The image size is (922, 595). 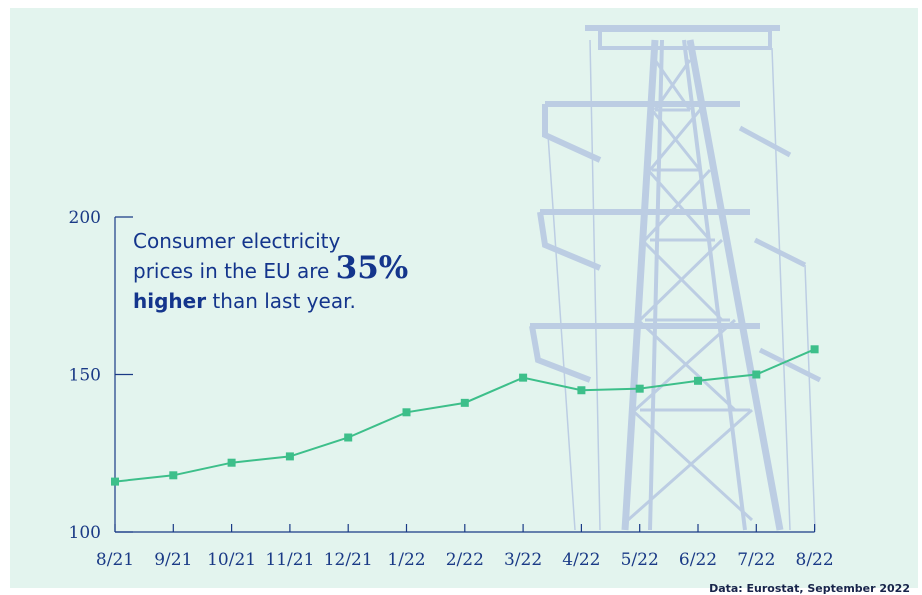 What do you see at coordinates (173, 560) in the screenshot?
I see `x-tick-label: 9/21` at bounding box center [173, 560].